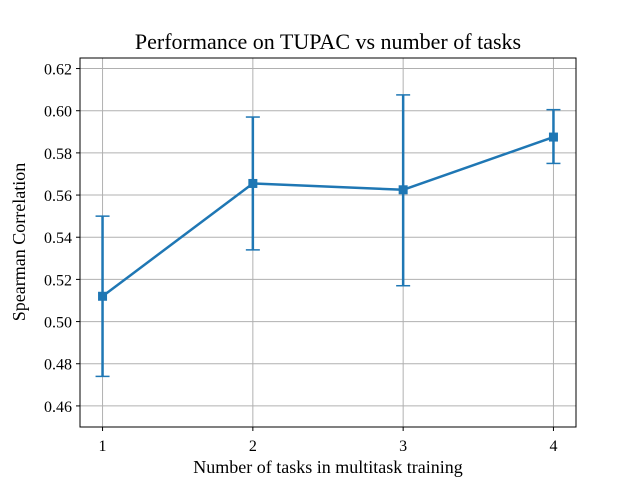 This screenshot has width=640, height=480. I want to click on x-axis-label: Number of tasks in multitask training, so click(327, 467).